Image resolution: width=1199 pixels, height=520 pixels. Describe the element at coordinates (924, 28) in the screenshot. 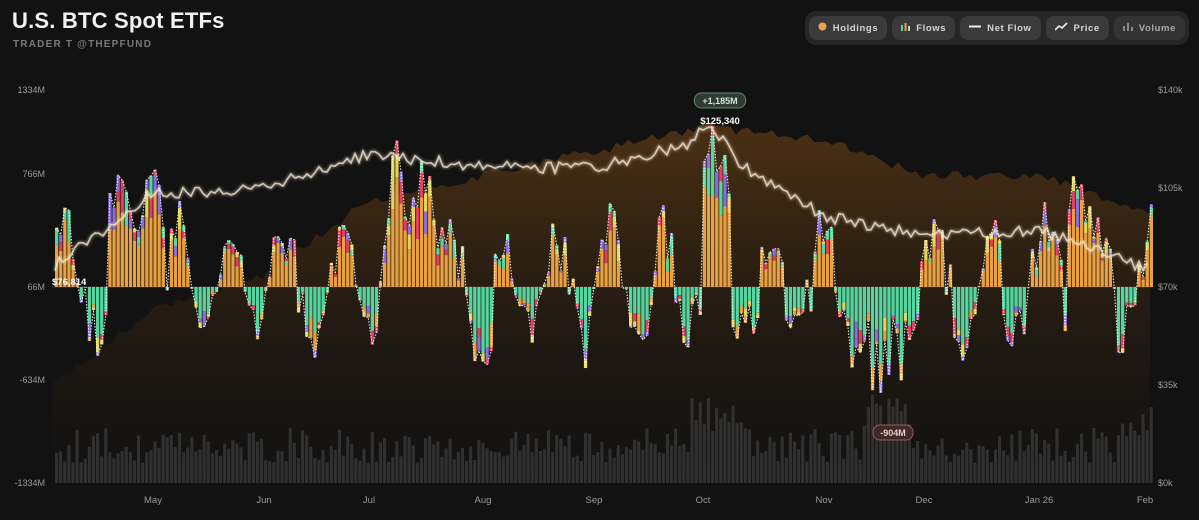

I see `flows-toggle-button: Flows` at that location.